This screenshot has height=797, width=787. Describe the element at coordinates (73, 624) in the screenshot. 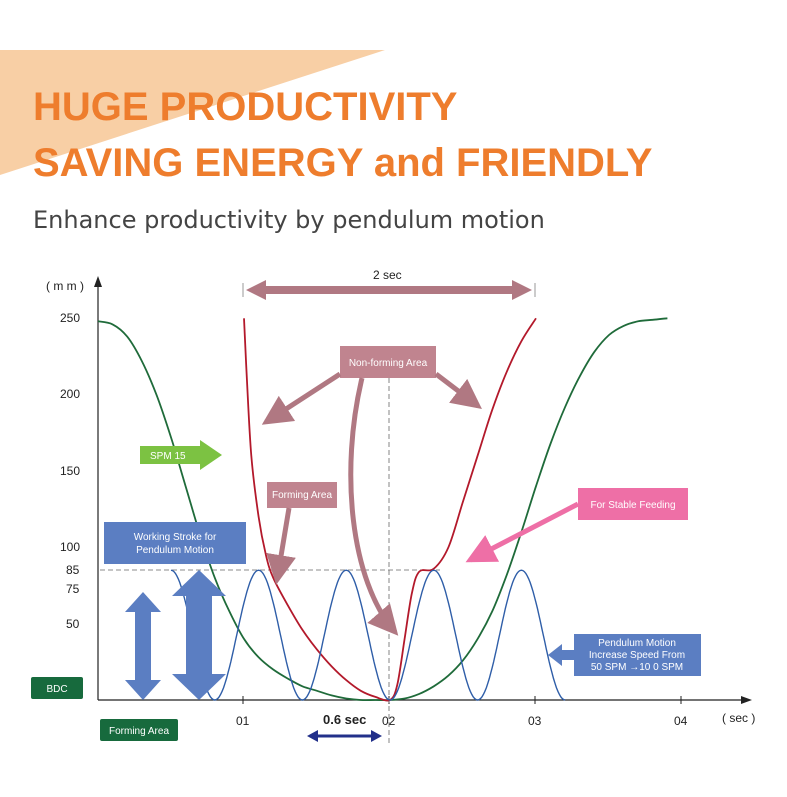

I see `y-tick-50: 50` at that location.